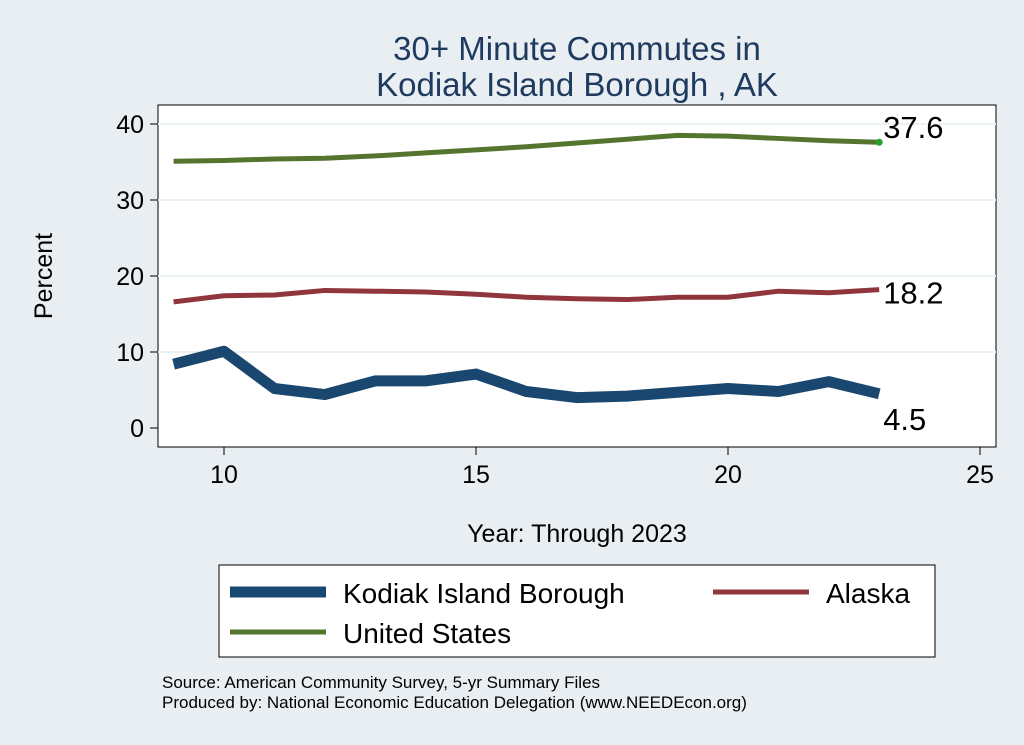 Image resolution: width=1024 pixels, height=745 pixels. What do you see at coordinates (913, 127) in the screenshot?
I see `end-label: 37.6` at bounding box center [913, 127].